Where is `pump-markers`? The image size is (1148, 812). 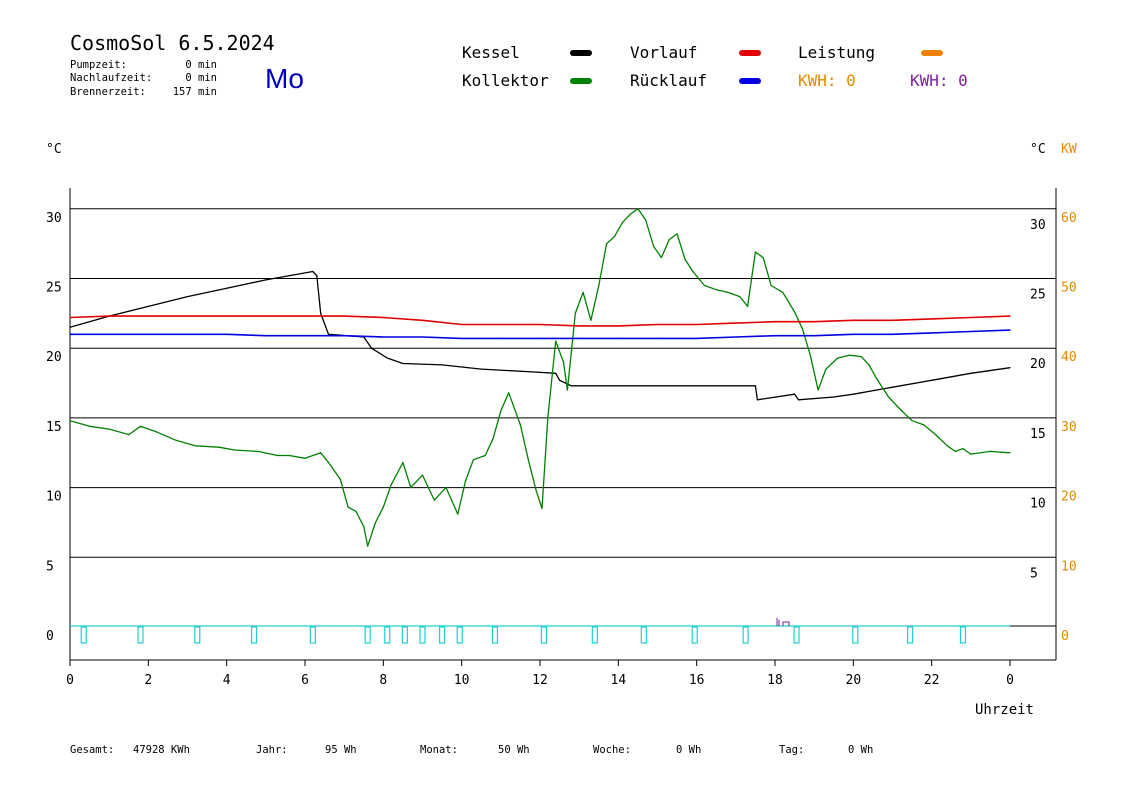 pump-markers is located at coordinates (540, 634).